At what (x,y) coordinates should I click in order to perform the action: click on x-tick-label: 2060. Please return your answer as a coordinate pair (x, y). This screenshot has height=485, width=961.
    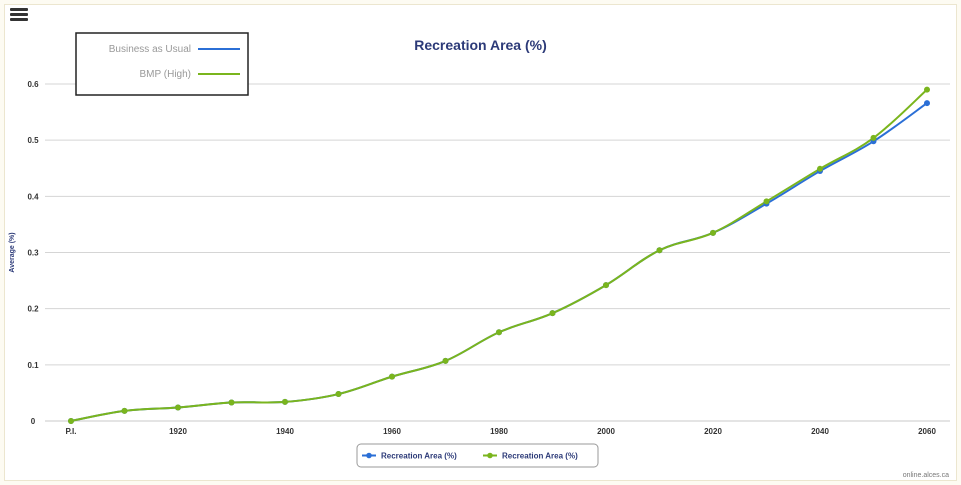
    Looking at the image, I should click on (927, 431).